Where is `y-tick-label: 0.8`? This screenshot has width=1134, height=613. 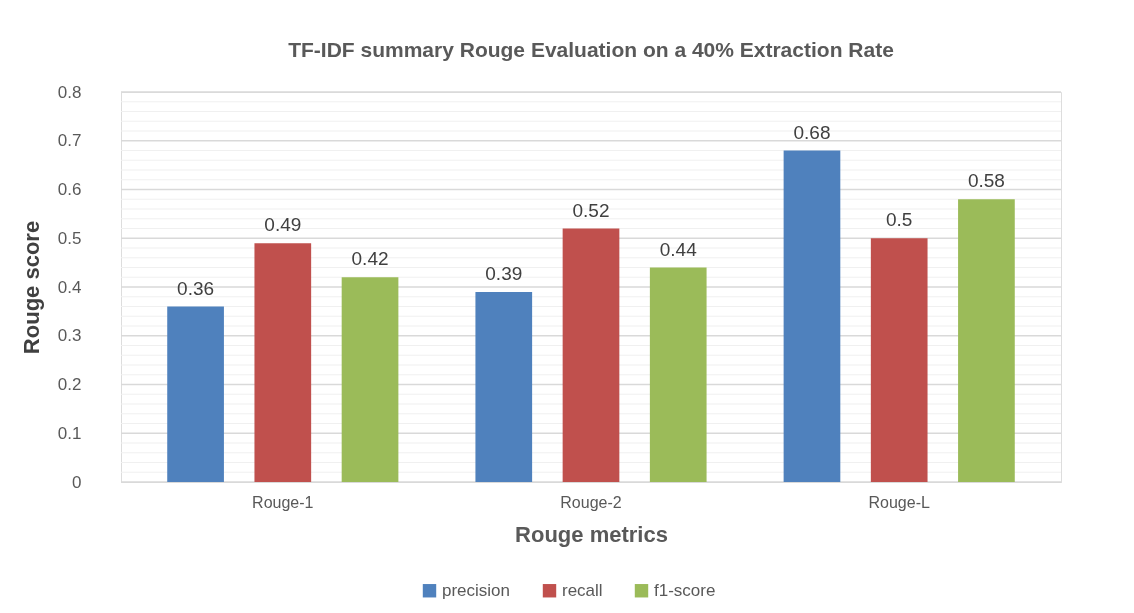 y-tick-label: 0.8 is located at coordinates (69, 92).